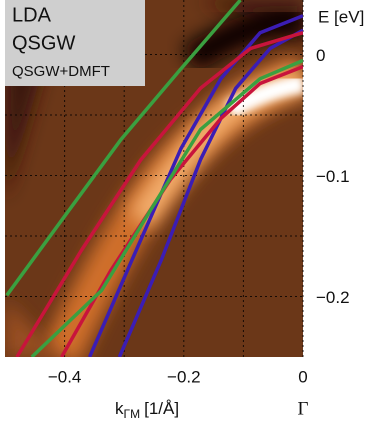 Image resolution: width=380 pixels, height=429 pixels. I want to click on legend-box, so click(75, 43).